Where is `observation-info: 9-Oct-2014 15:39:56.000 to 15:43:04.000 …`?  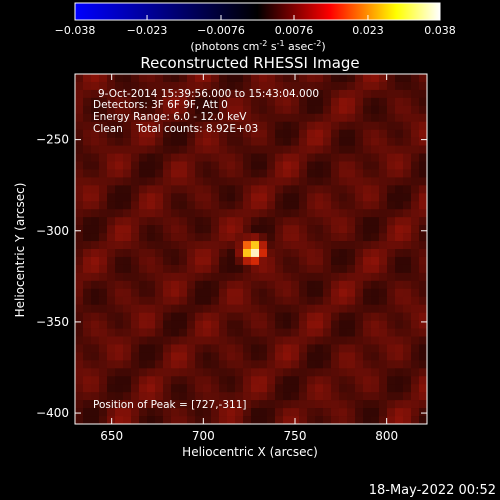 observation-info: 9-Oct-2014 15:39:56.000 to 15:43:04.000 … is located at coordinates (206, 111).